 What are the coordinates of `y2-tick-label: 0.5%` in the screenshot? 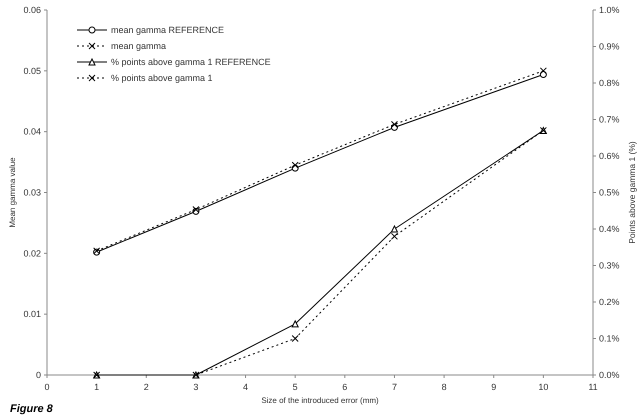 It's located at (609, 193).